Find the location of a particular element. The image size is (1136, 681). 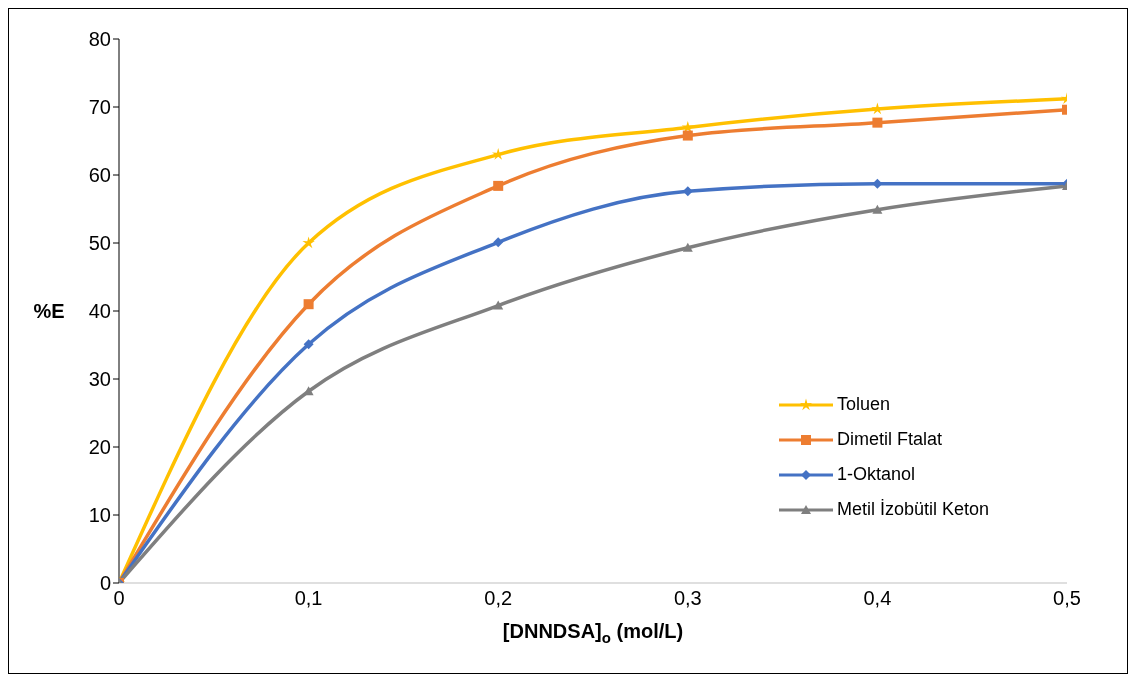

legend-label: 1-Oktanol is located at coordinates (876, 474).